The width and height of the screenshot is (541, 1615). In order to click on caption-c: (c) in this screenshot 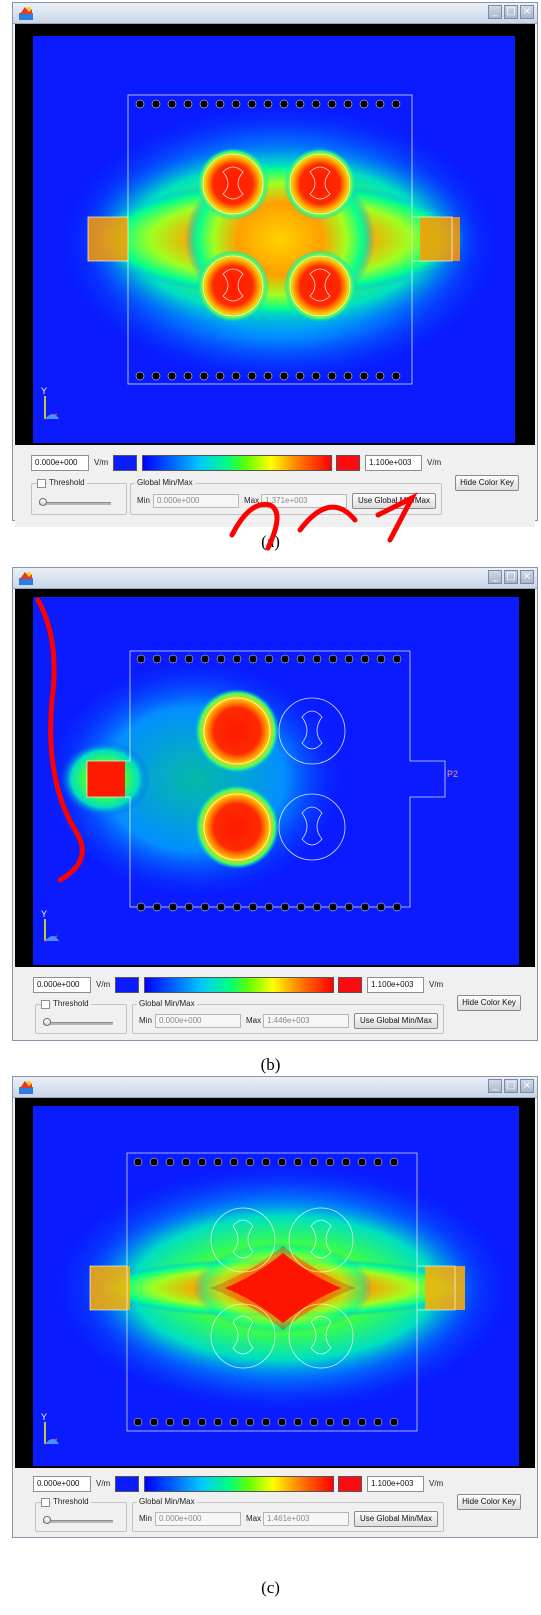, I will do `click(270, 1587)`.